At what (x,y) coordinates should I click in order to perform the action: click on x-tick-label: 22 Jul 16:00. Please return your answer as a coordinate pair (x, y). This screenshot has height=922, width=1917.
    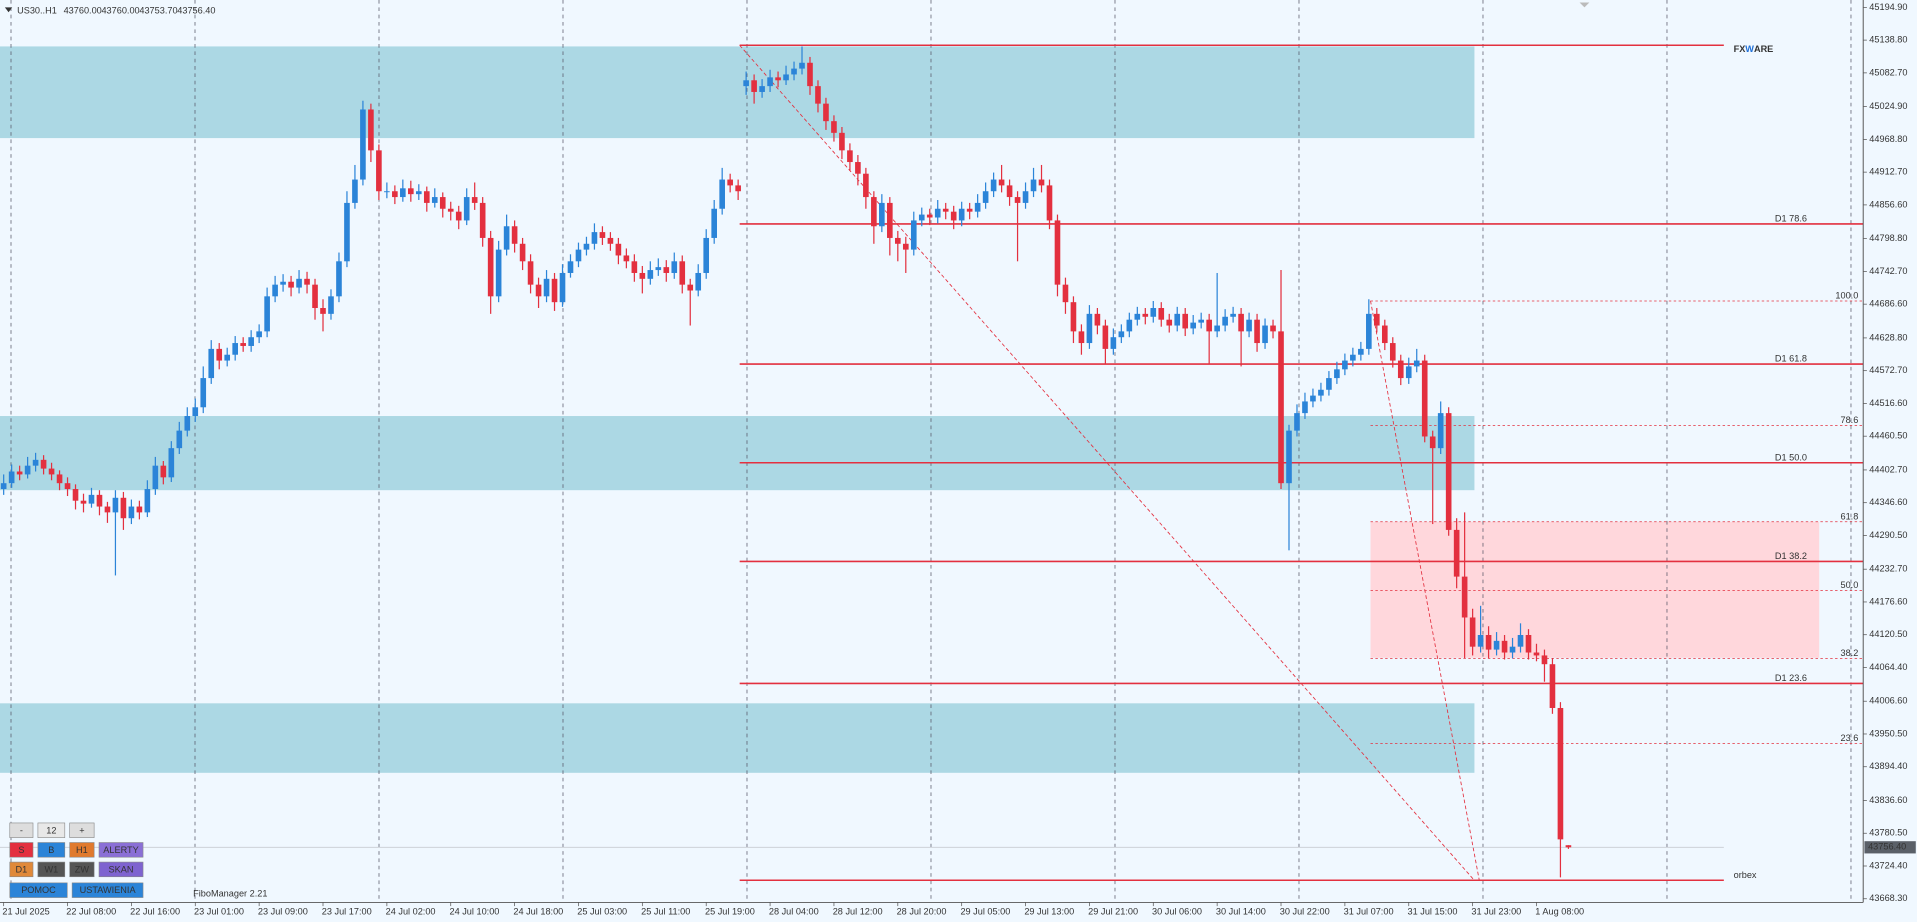
    Looking at the image, I should click on (155, 912).